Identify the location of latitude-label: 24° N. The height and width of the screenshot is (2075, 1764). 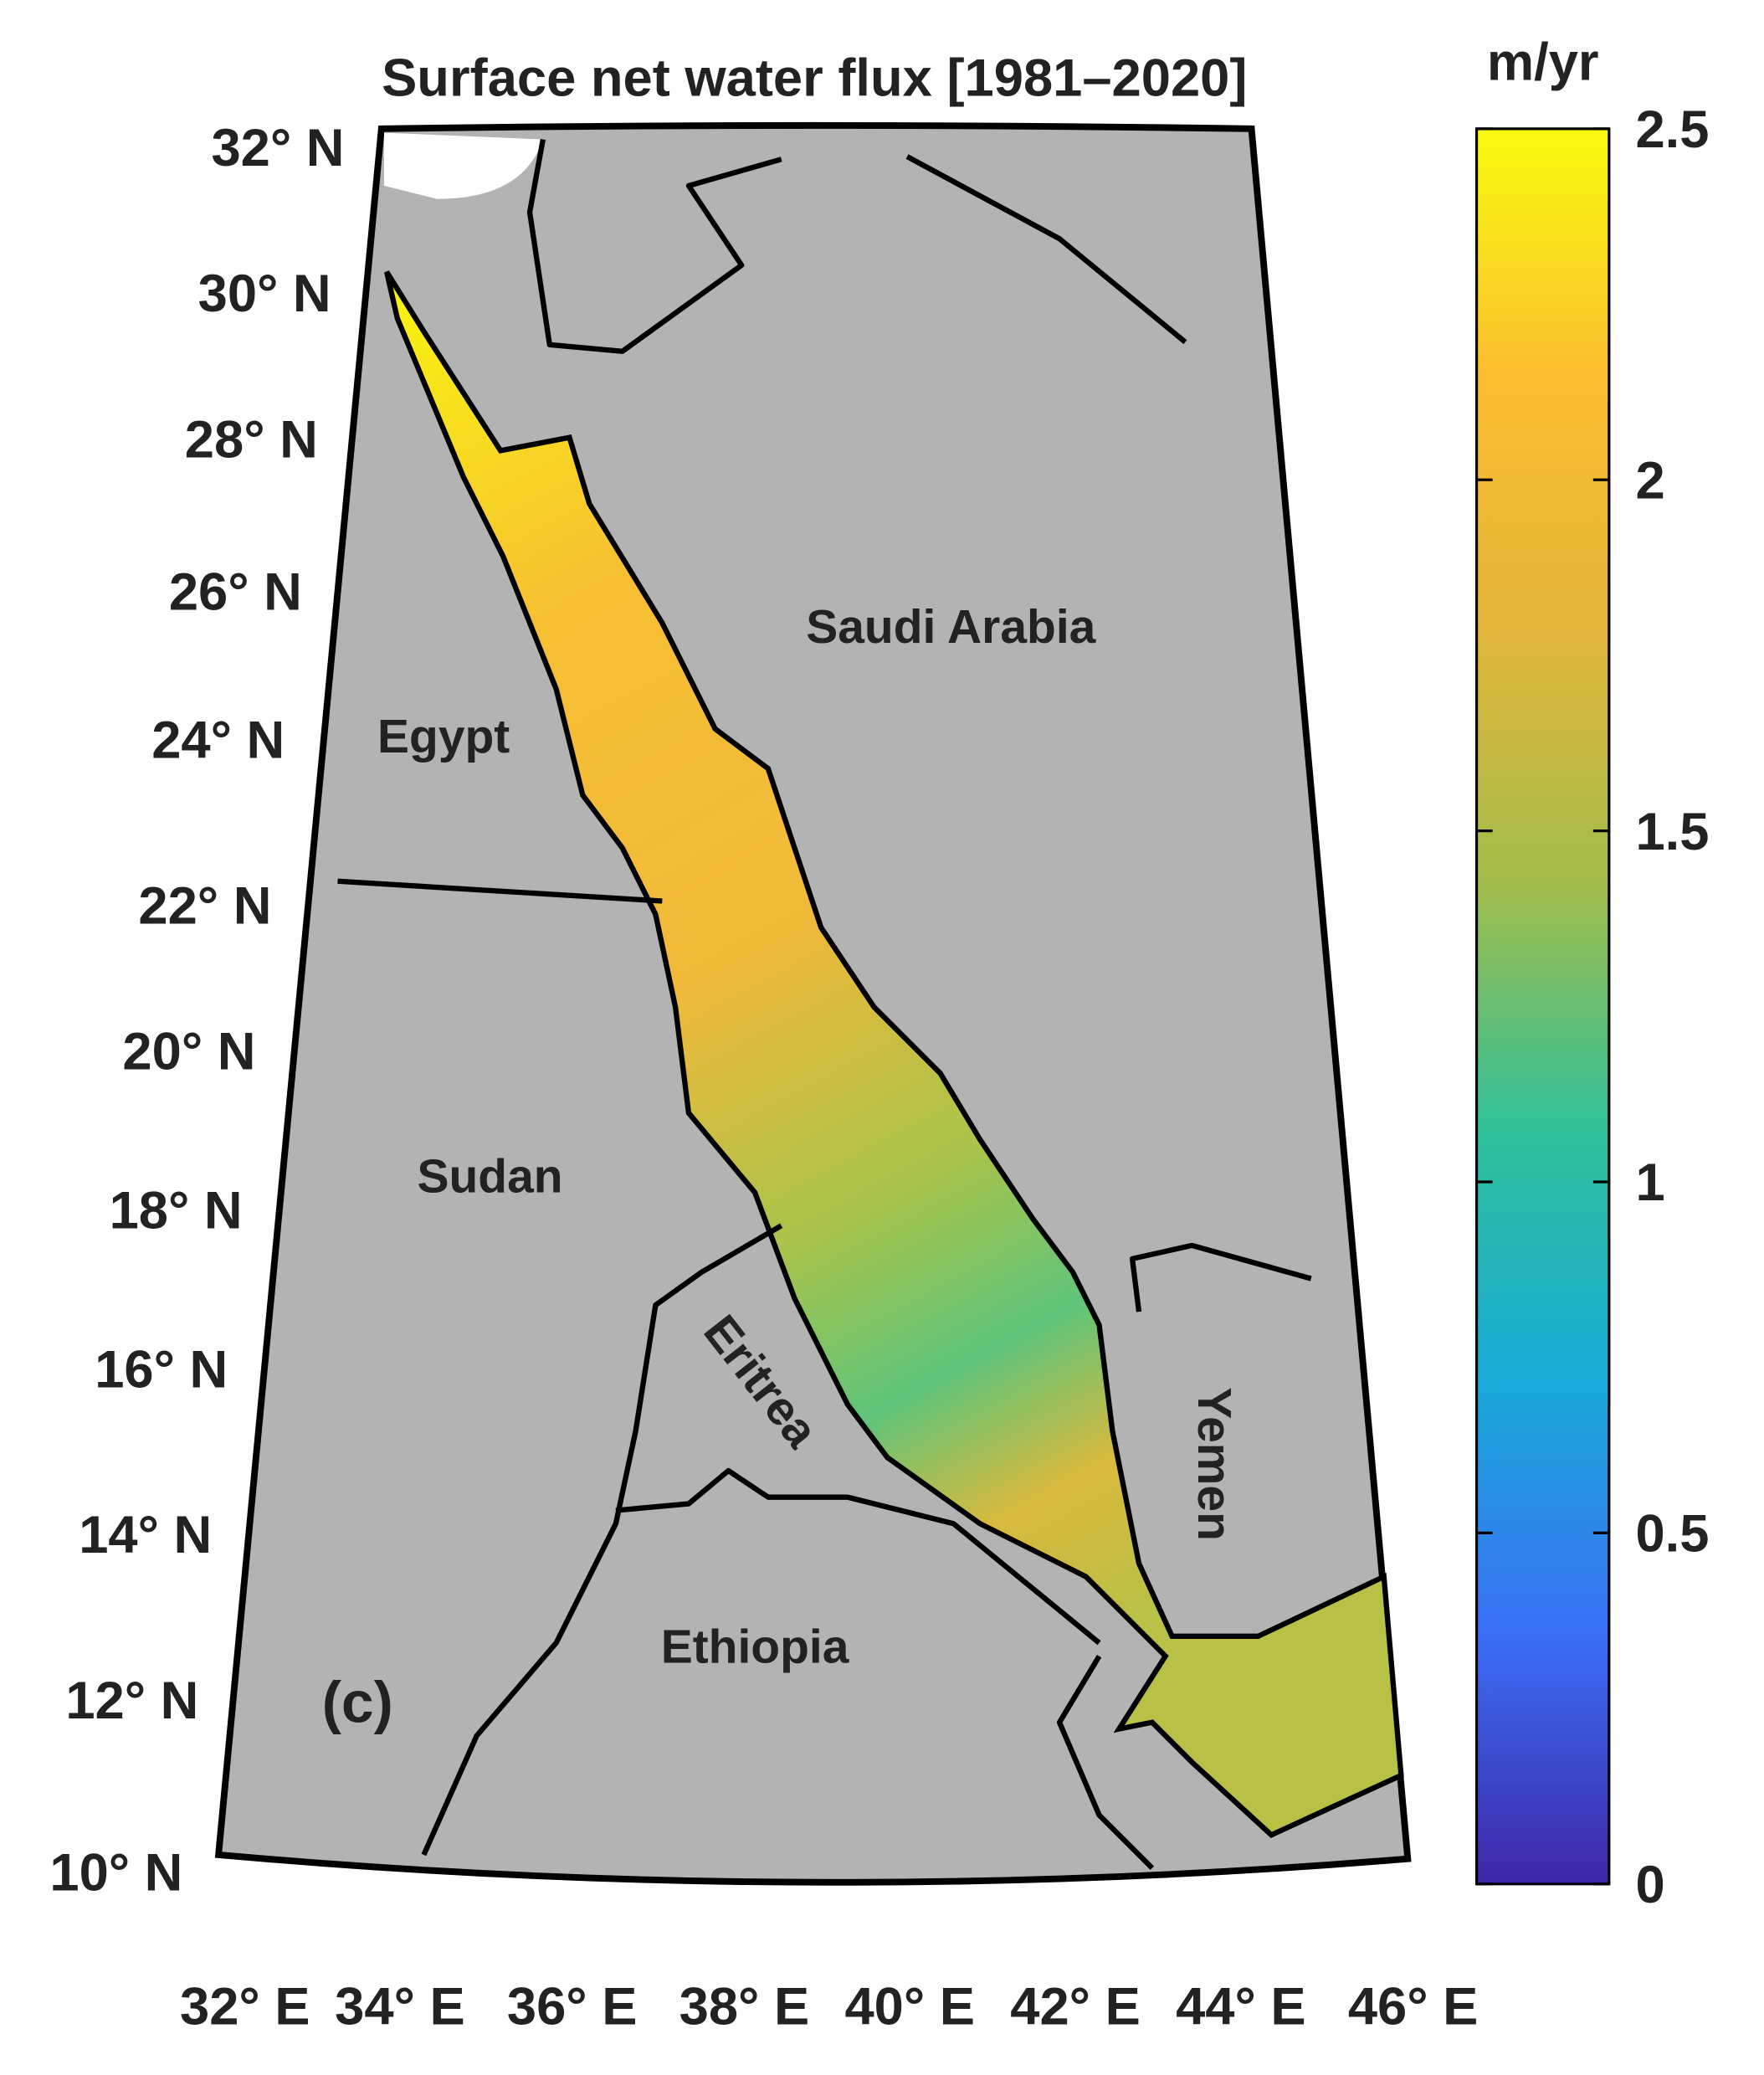
(218, 740).